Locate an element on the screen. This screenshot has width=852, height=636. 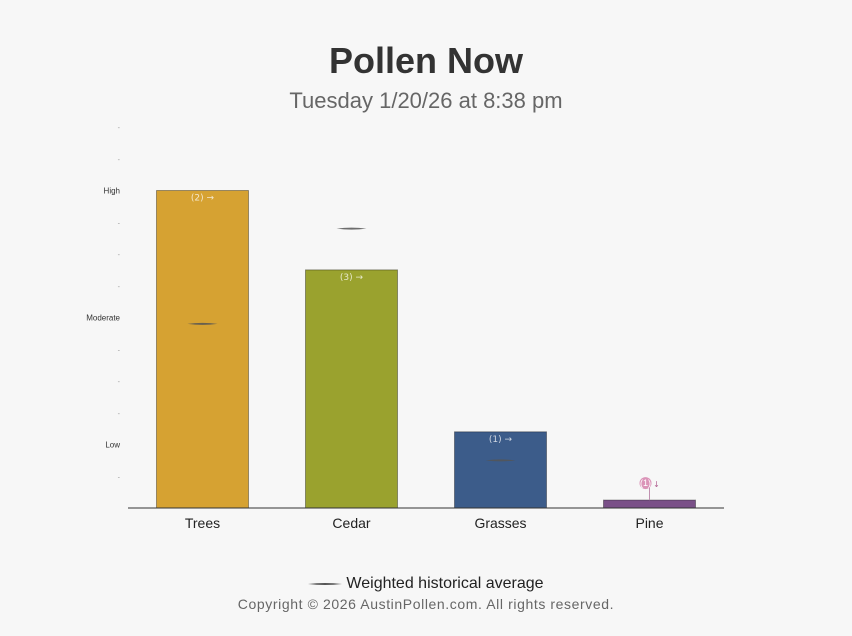
x-category-label: Trees is located at coordinates (202, 523).